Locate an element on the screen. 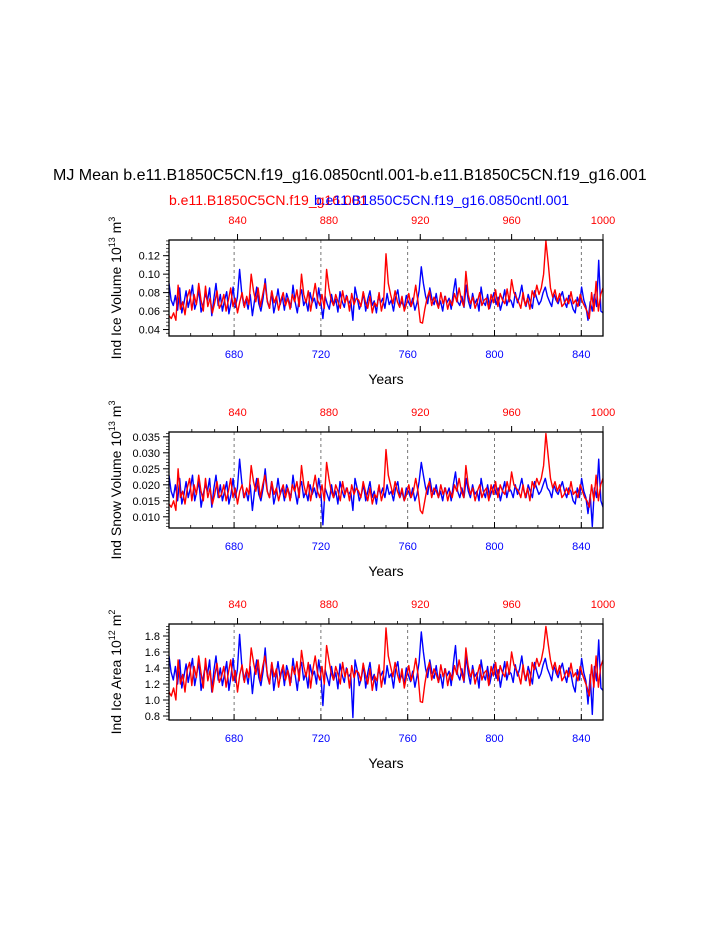 The height and width of the screenshot is (935, 723). y-tick-label: 1.2 is located at coordinates (152, 685).